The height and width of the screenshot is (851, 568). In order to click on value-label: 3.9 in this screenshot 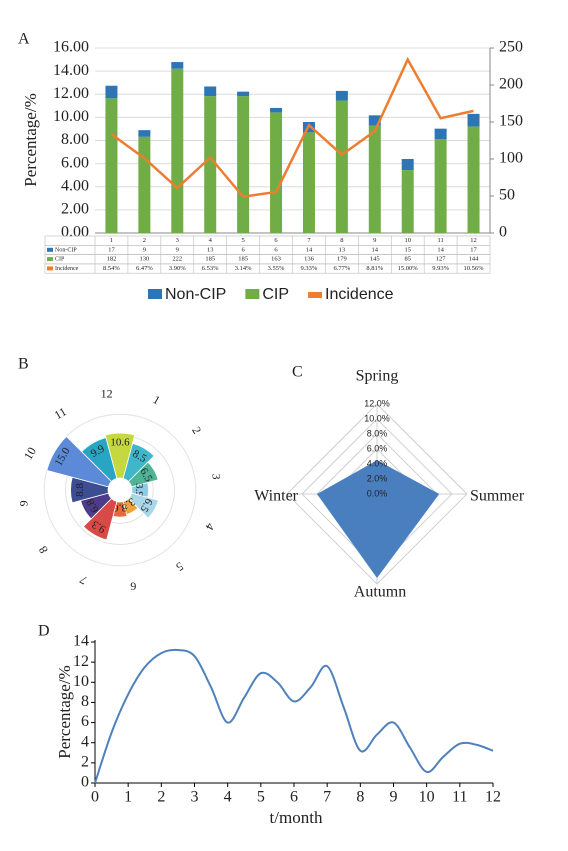, I will do `click(139, 490)`.